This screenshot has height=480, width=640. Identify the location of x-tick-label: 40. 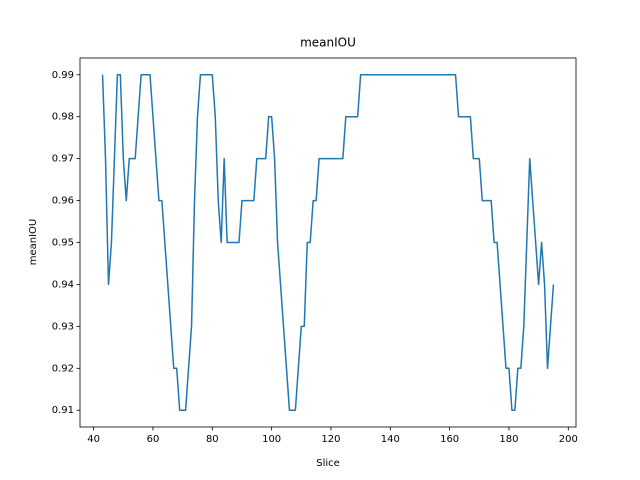
(93, 439).